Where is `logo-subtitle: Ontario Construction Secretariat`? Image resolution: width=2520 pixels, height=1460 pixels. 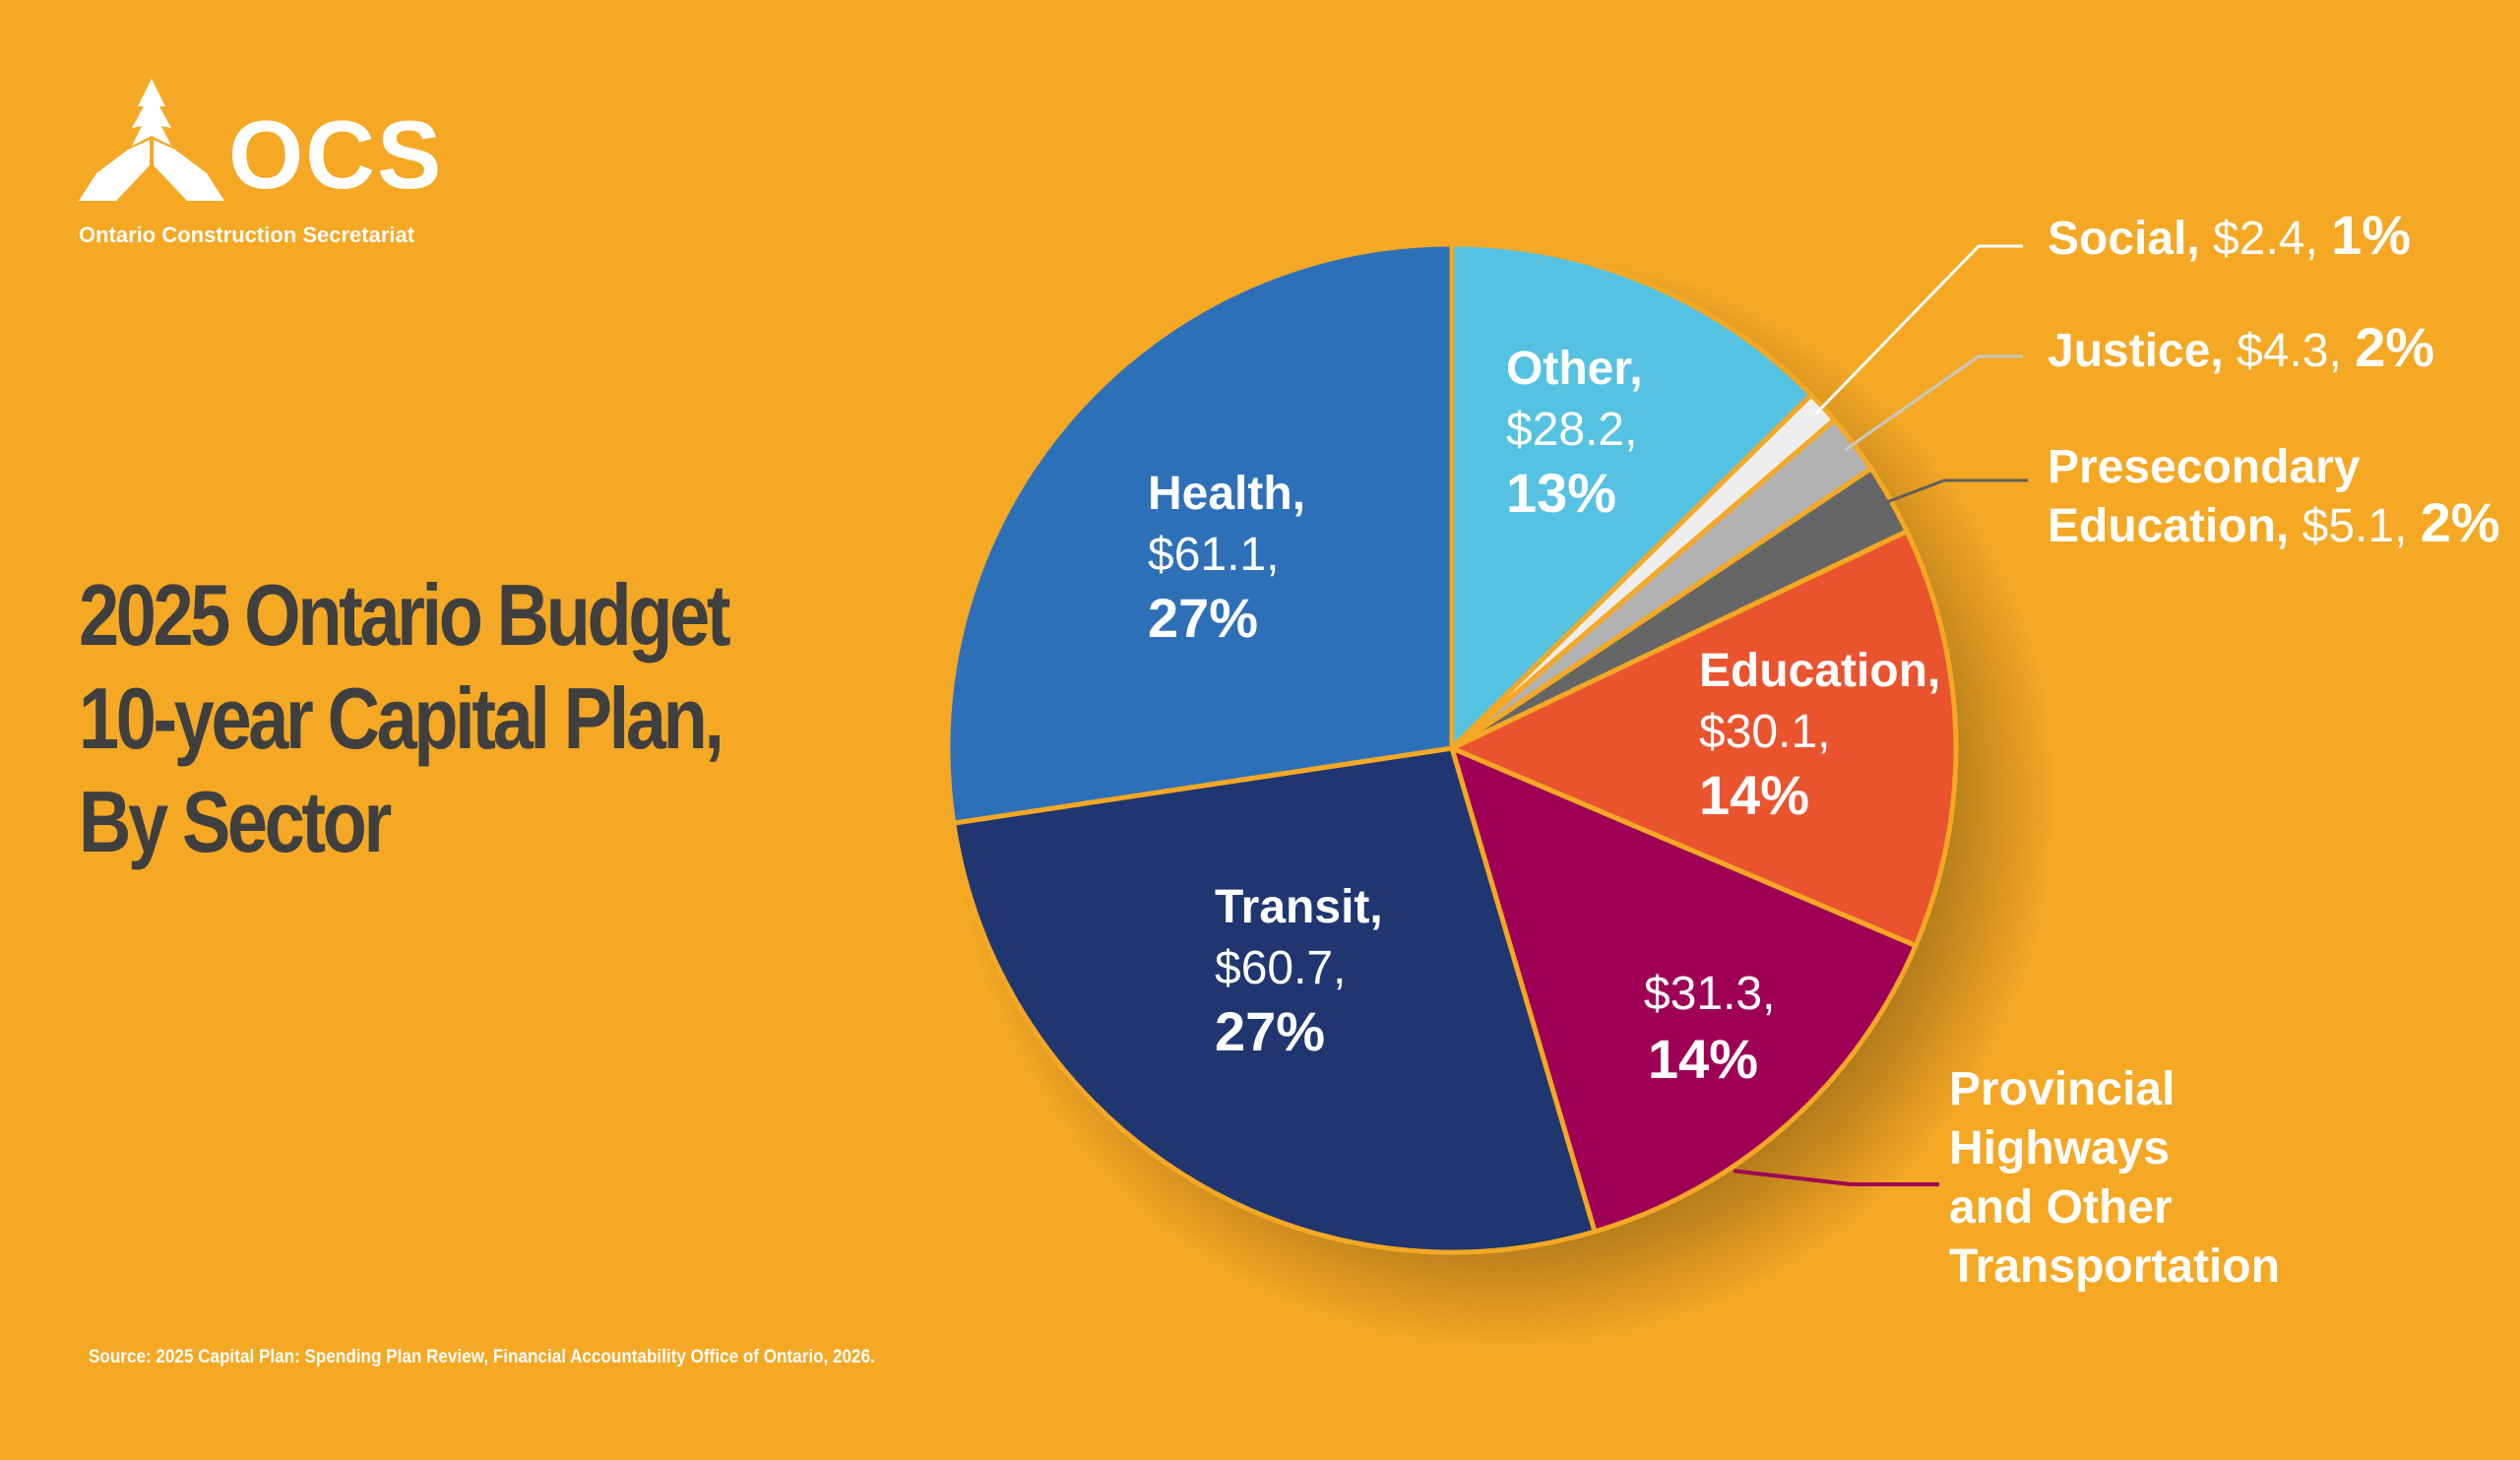 logo-subtitle: Ontario Construction Secretariat is located at coordinates (247, 234).